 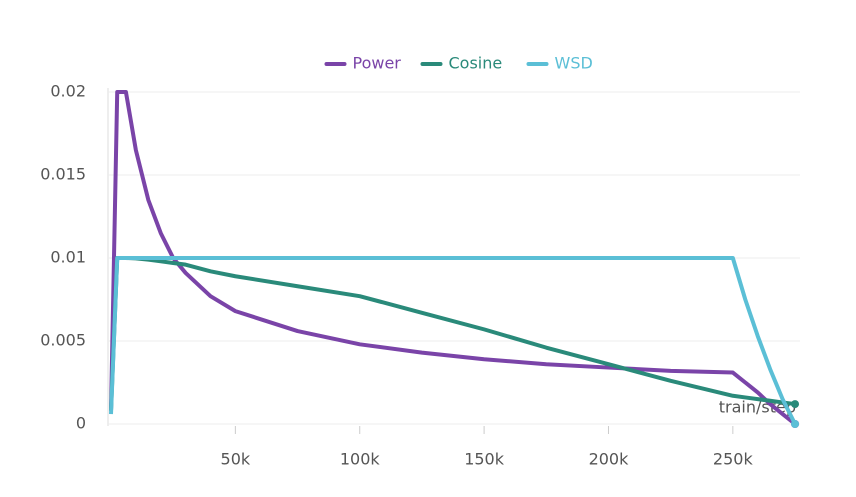 What do you see at coordinates (609, 459) in the screenshot?
I see `x-tick-label: 200k` at bounding box center [609, 459].